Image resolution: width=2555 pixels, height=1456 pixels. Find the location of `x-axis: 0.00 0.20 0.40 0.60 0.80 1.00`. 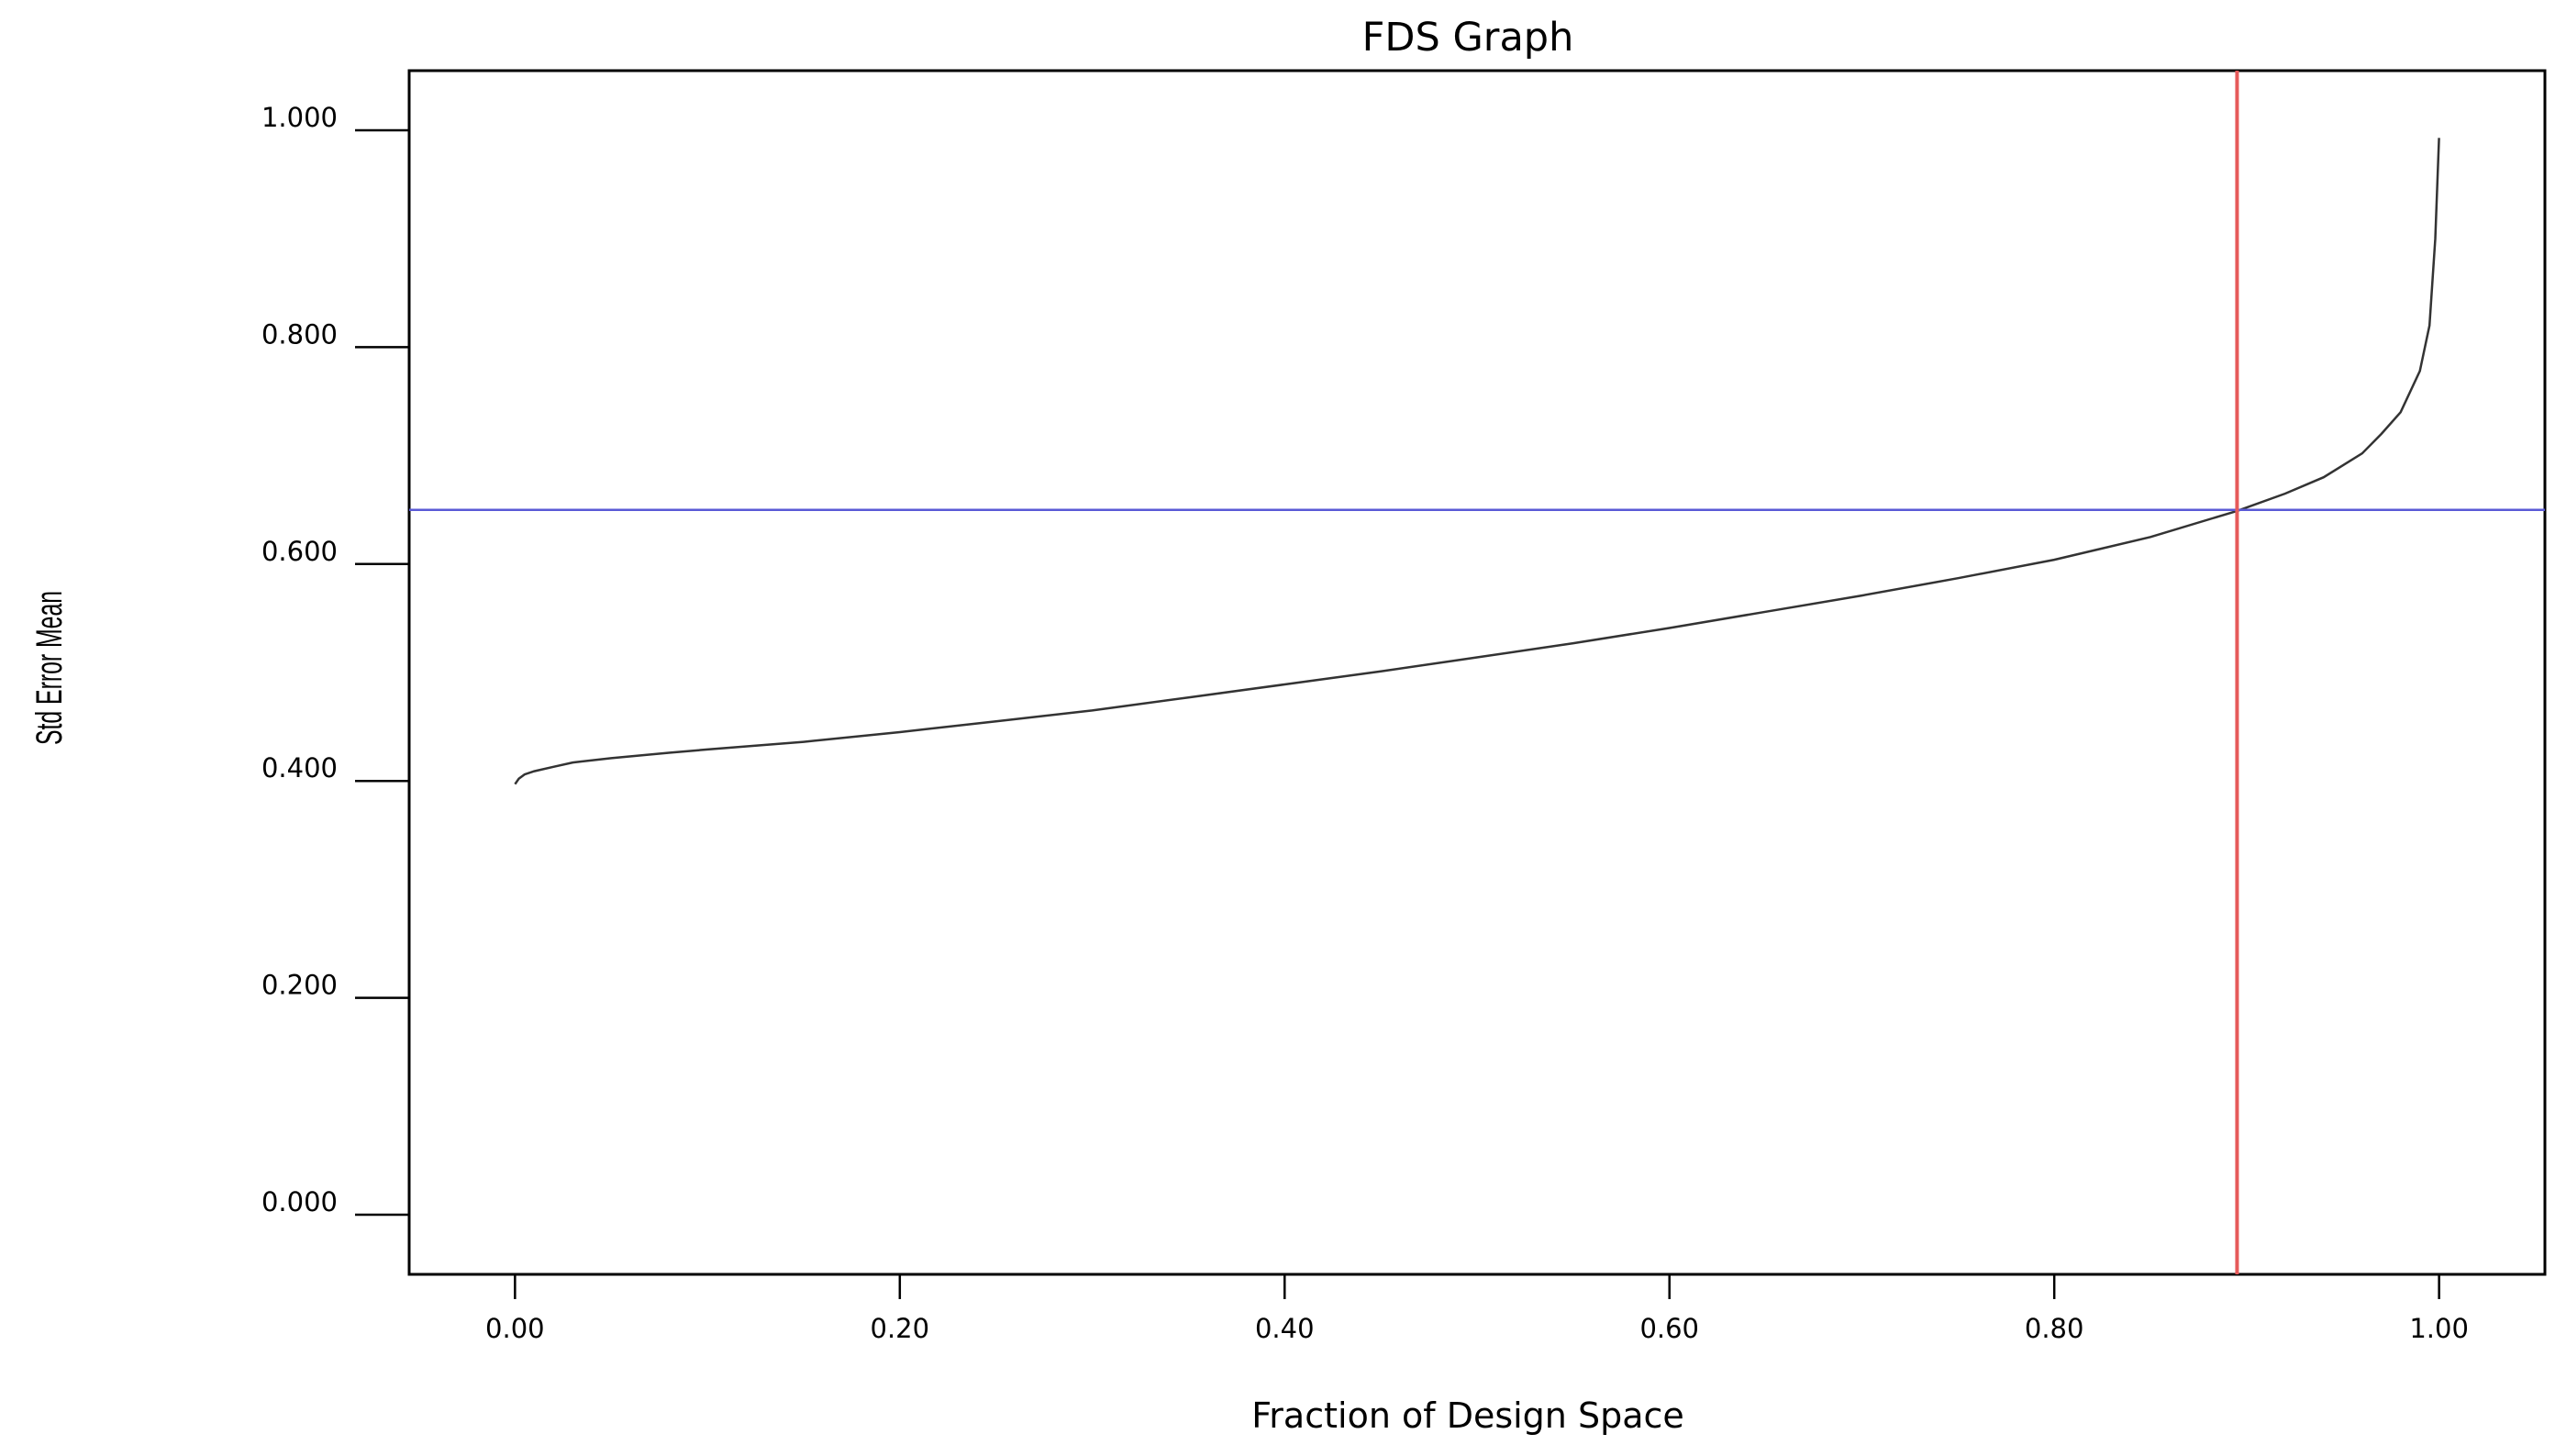

x-axis: 0.00 0.20 0.40 0.60 0.80 1.00 is located at coordinates (1477, 1309).